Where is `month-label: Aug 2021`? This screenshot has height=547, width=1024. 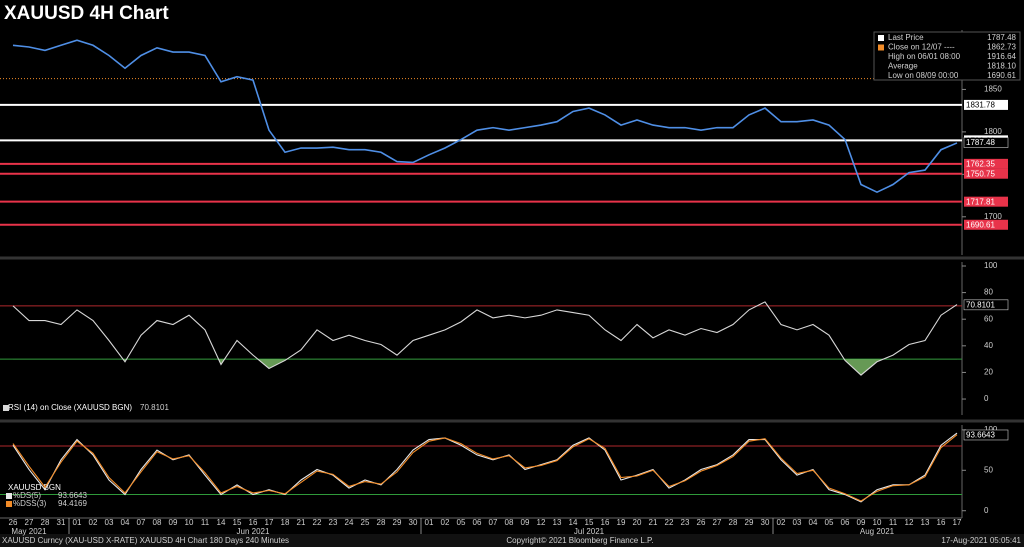 month-label: Aug 2021 is located at coordinates (877, 531).